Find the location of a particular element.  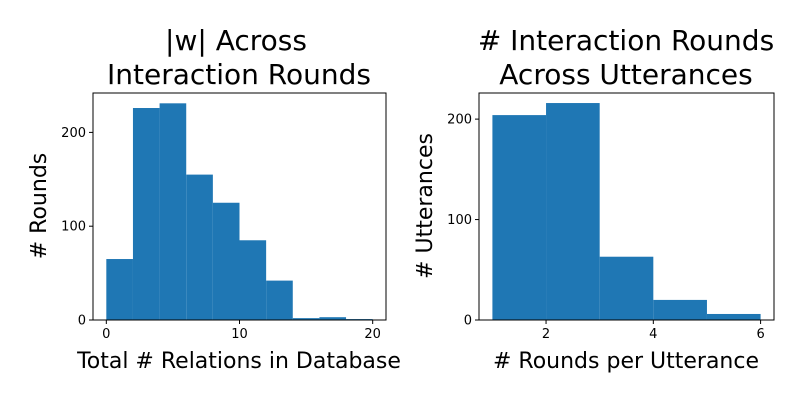

chart-title-line-1: # Interaction Rounds is located at coordinates (626, 40).